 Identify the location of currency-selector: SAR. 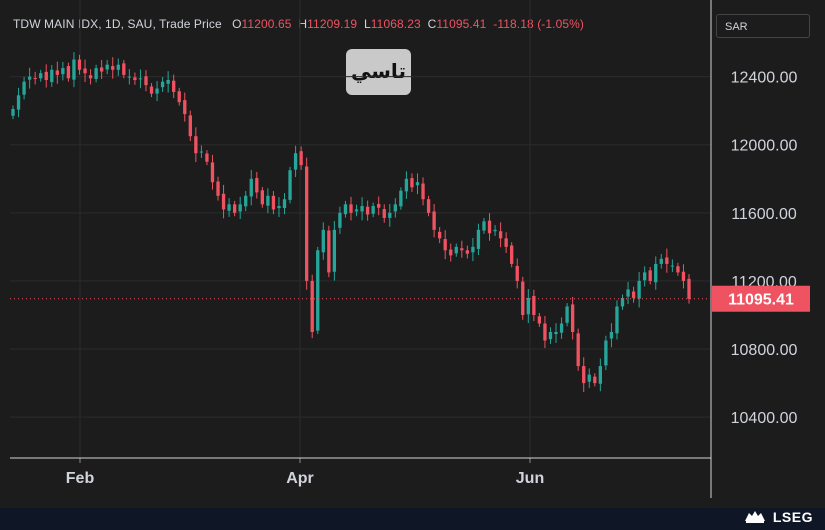
(763, 26).